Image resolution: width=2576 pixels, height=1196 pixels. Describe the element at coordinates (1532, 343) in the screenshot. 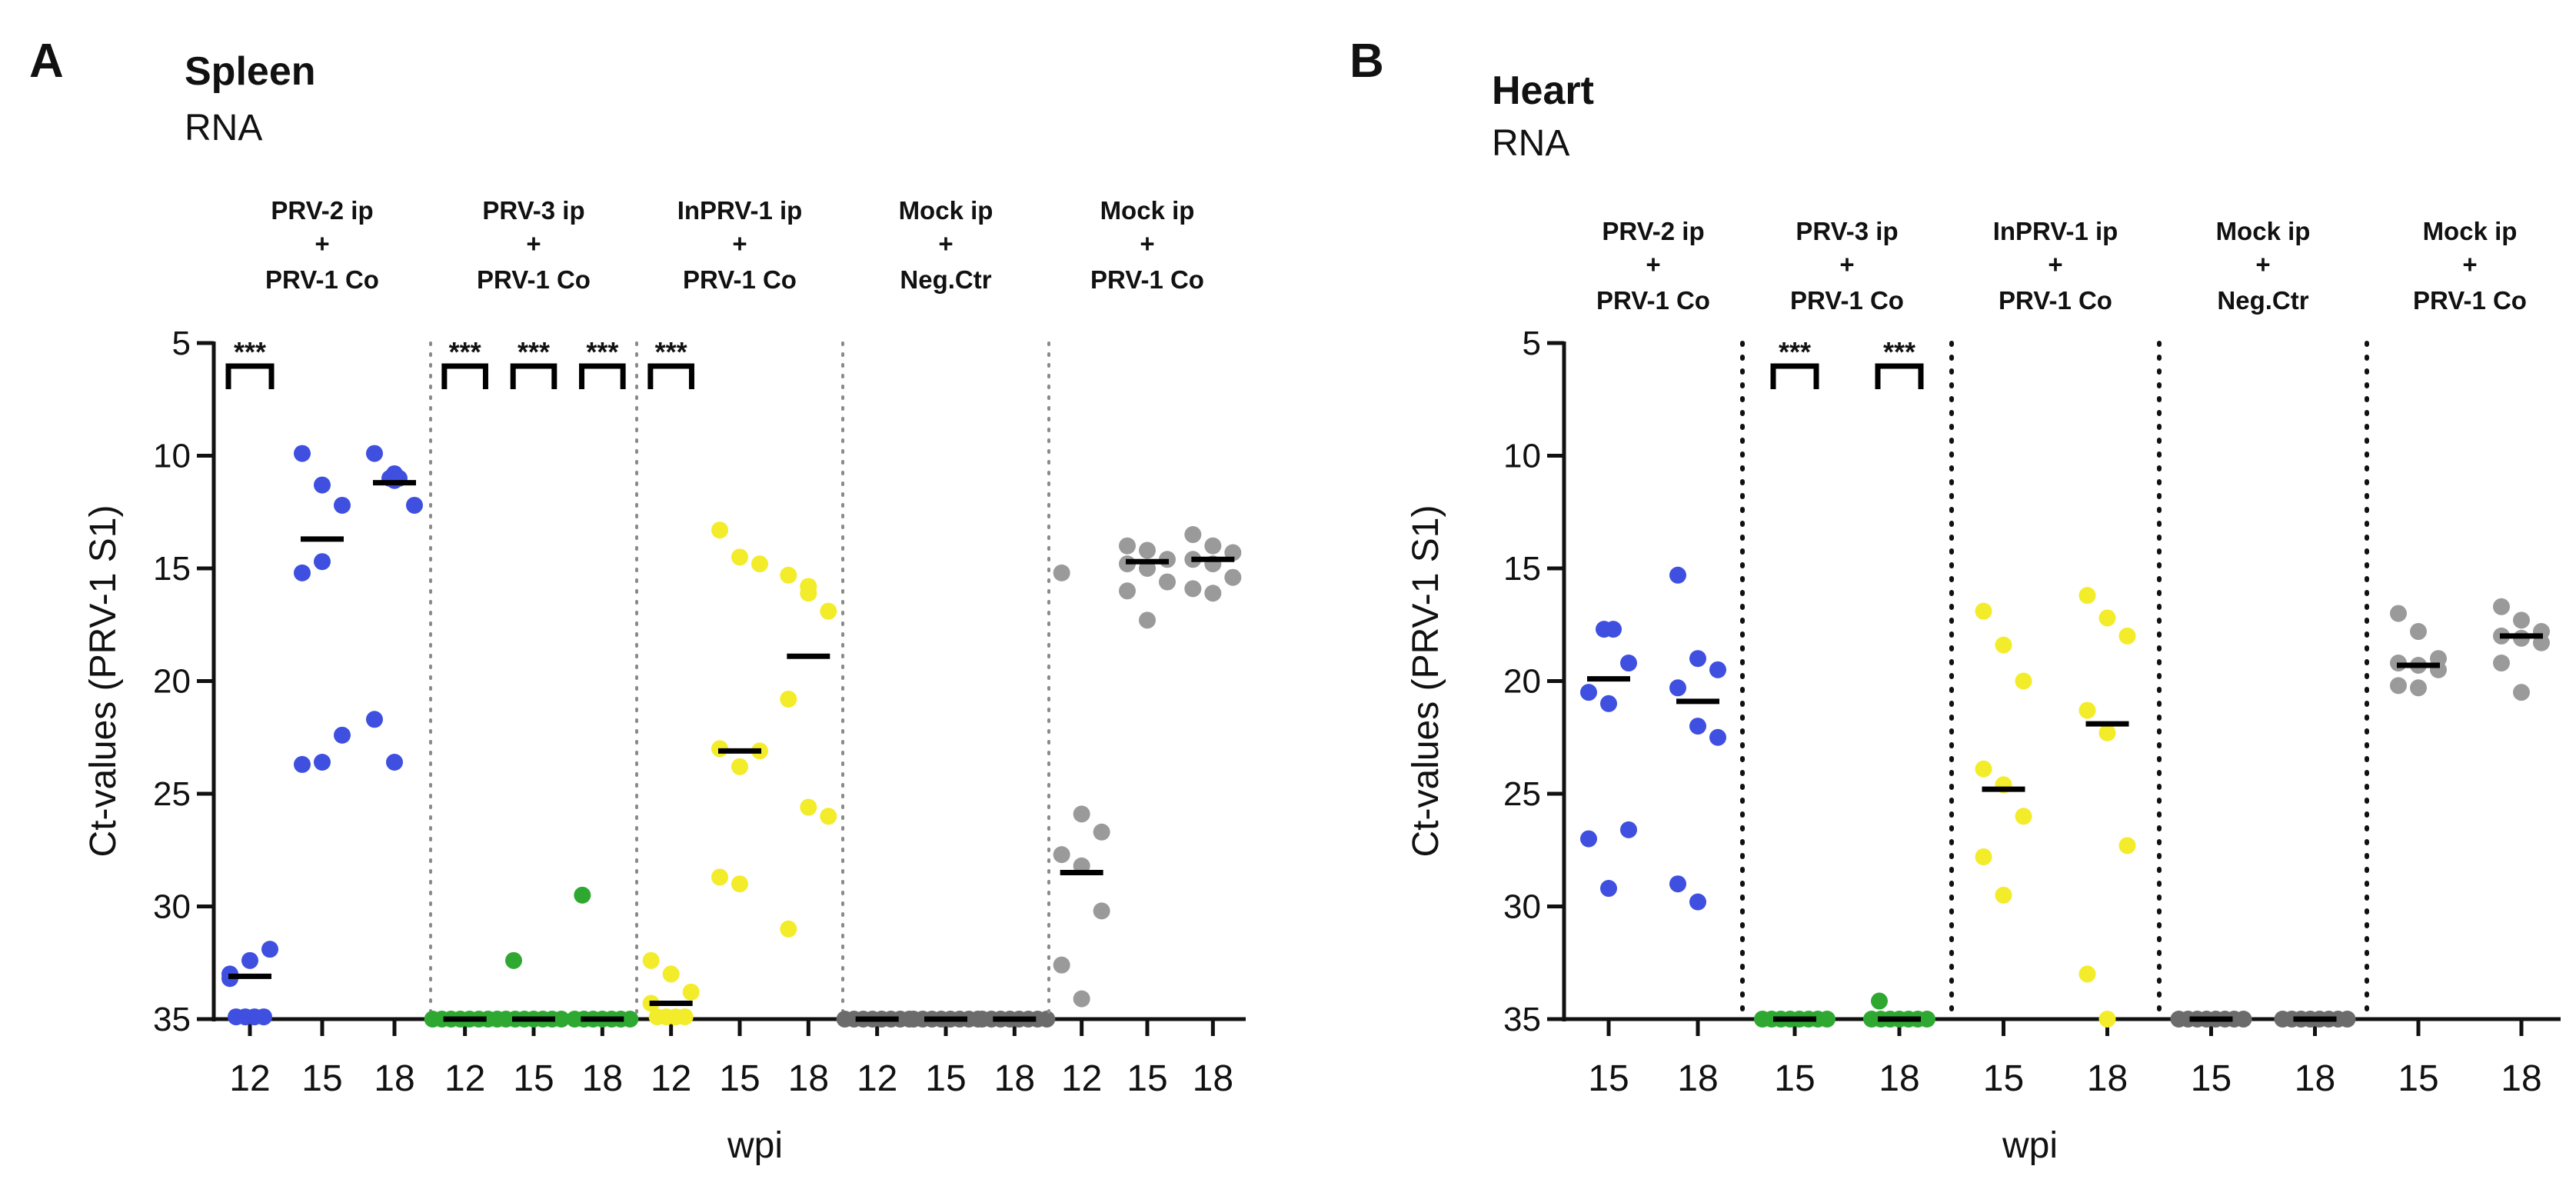

I see `y-tick-label: 5` at that location.